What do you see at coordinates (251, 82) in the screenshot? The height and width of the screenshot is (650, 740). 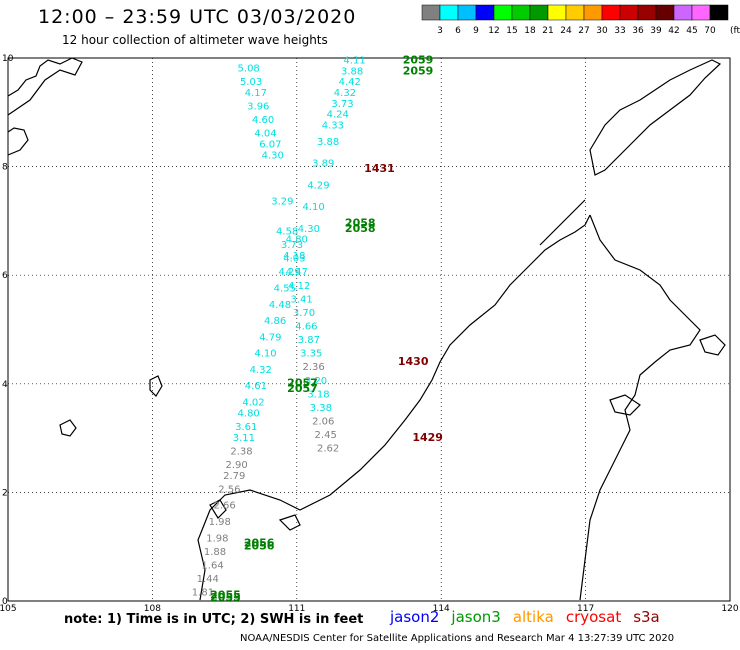 I see `swh-value-a: 5.03` at bounding box center [251, 82].